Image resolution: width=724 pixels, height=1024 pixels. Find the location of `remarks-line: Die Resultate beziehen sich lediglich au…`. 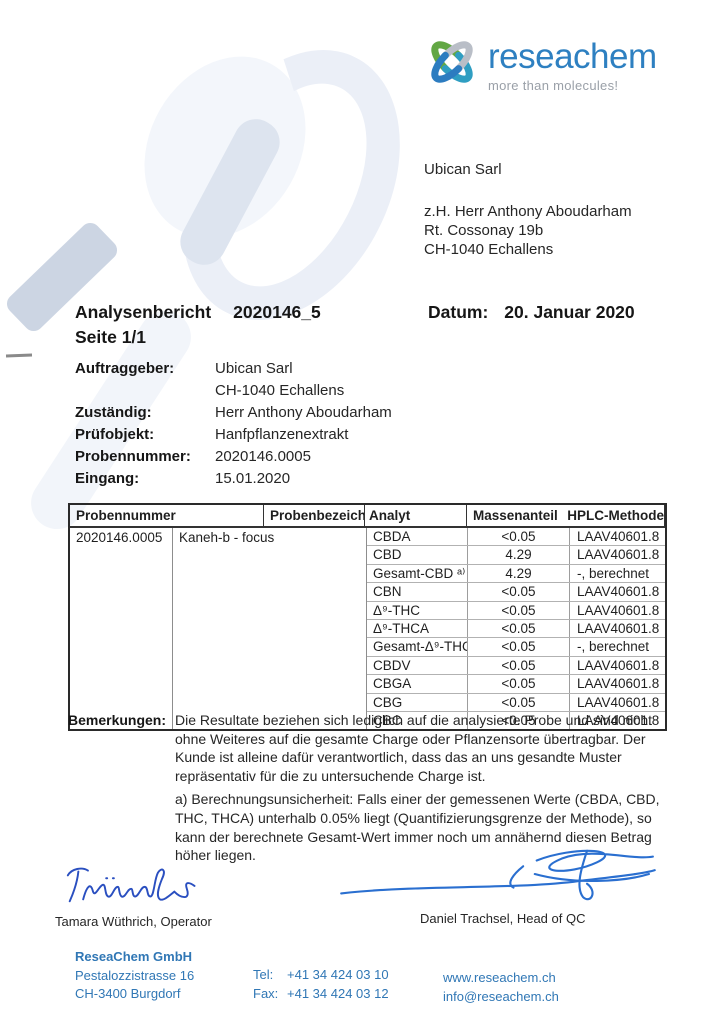

remarks-line: Die Resultate beziehen sich lediglich au… is located at coordinates (414, 720).